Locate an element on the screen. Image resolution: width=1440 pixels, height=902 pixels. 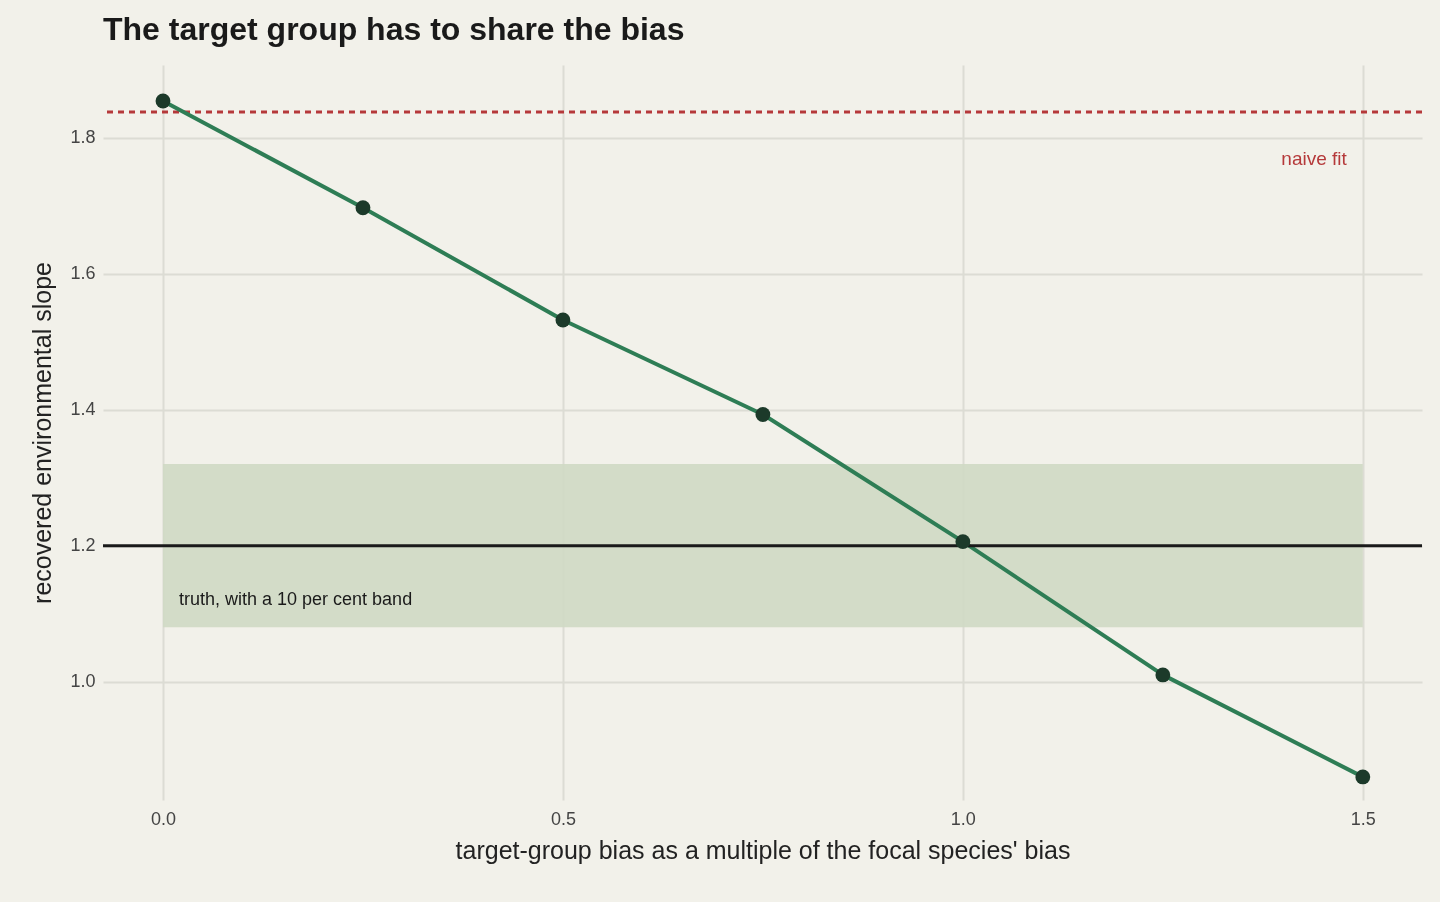
y-tick-label: 1.6 is located at coordinates (83, 273).